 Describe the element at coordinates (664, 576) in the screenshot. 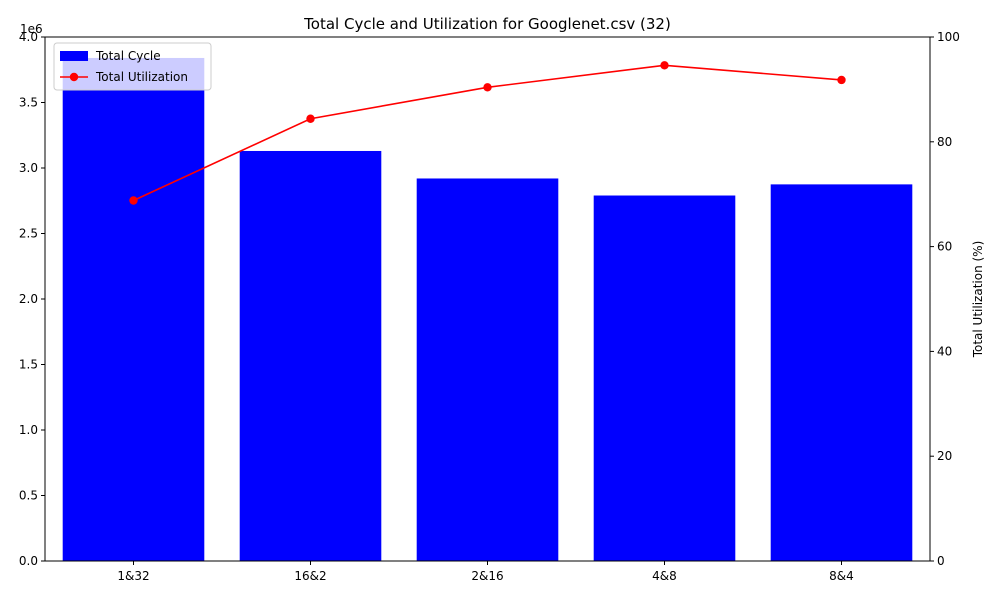

I see `x-tick-label: 4&8` at that location.